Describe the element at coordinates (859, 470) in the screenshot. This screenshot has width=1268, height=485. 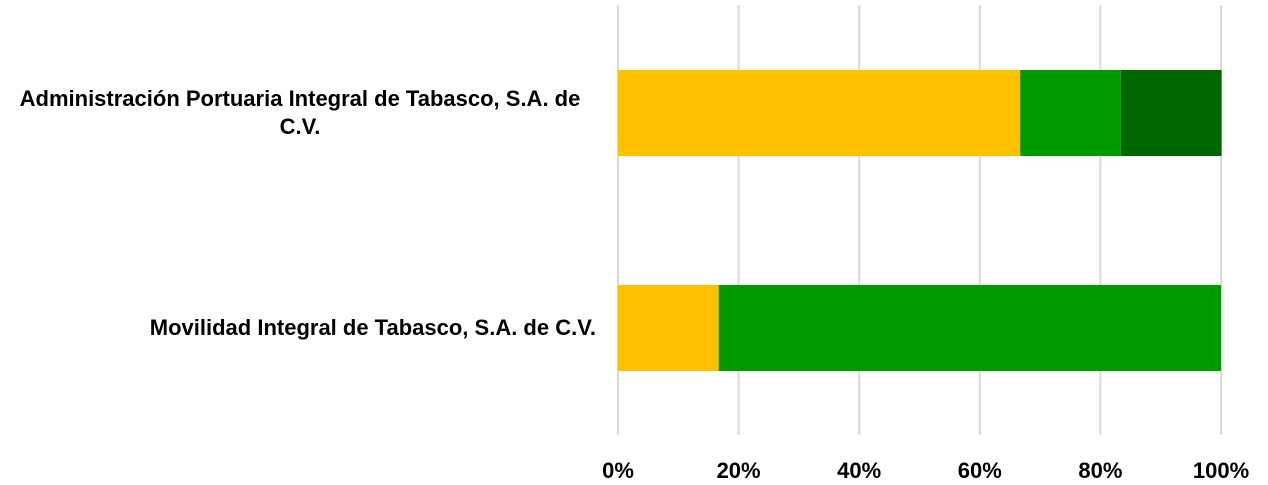
I see `x-tick-label: 40%` at that location.